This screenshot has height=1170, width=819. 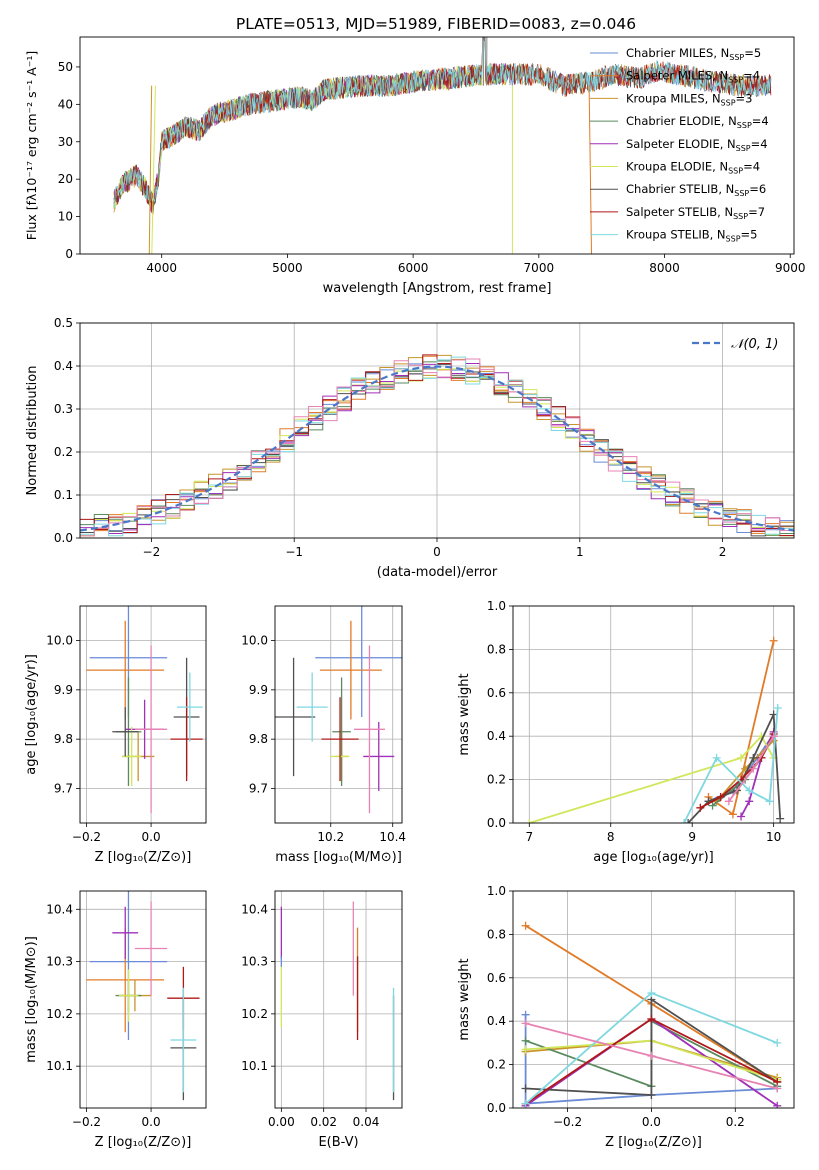 I want to click on age_vs_mass-panel: 10.2 10.4 9.7 9.8 9.9 10.0 mass [log₁₀(M/M⊙)], so click(x=323, y=735).